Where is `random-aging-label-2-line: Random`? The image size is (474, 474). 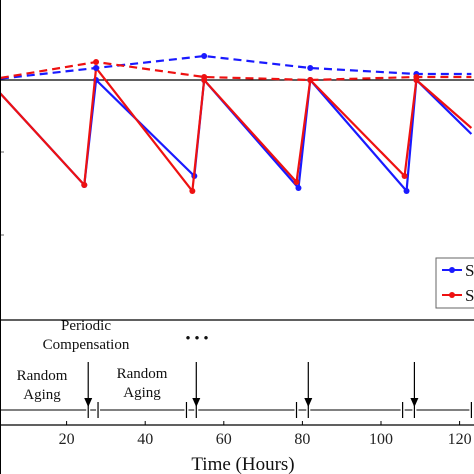
random-aging-label-2-line: Random is located at coordinates (142, 374).